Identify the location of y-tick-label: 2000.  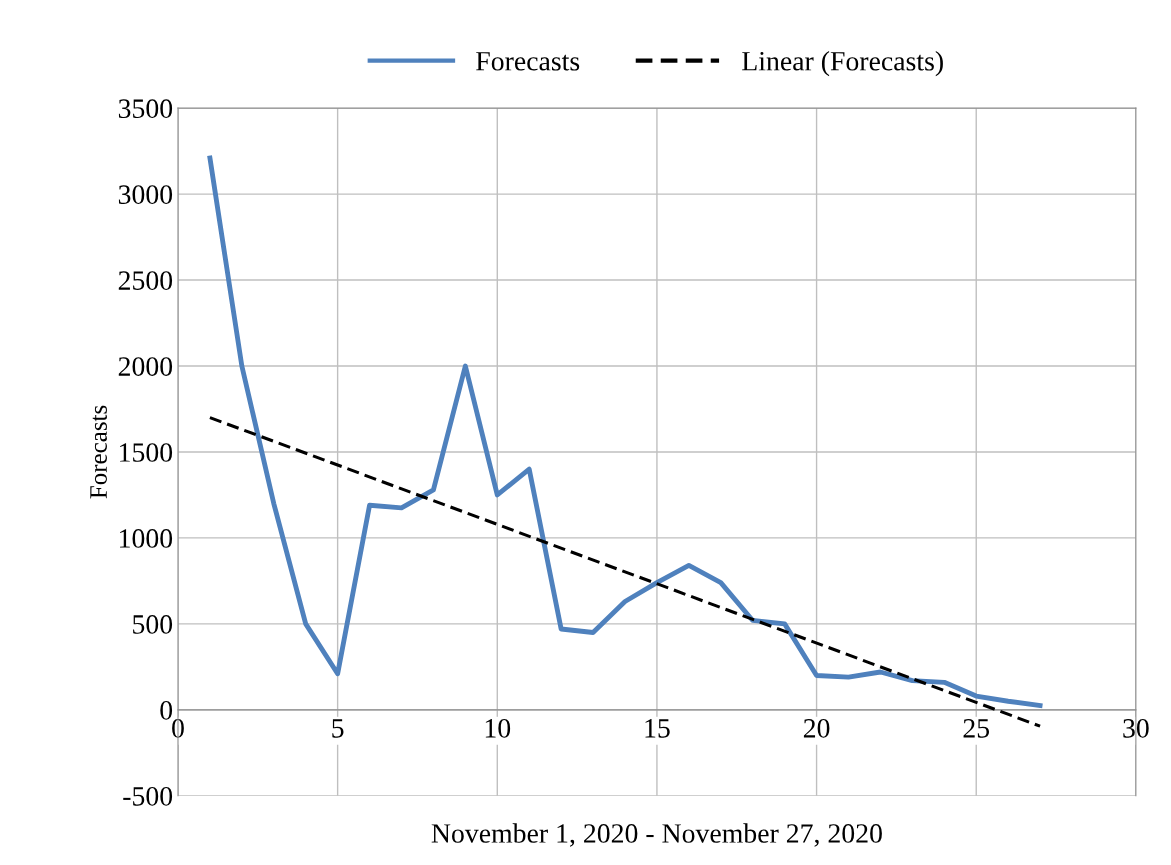
(145, 366).